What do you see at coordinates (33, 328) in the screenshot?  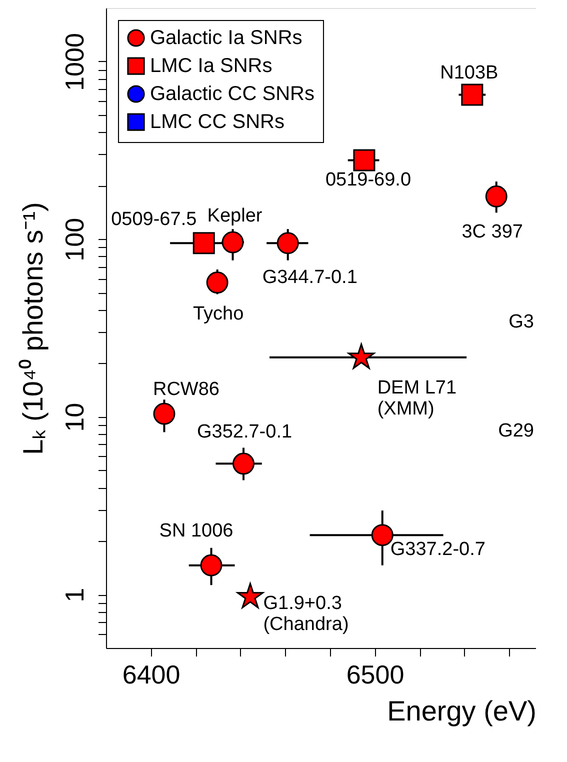 I see `y-axis-title: Lₖ (10⁴⁰ photons s⁻¹)` at bounding box center [33, 328].